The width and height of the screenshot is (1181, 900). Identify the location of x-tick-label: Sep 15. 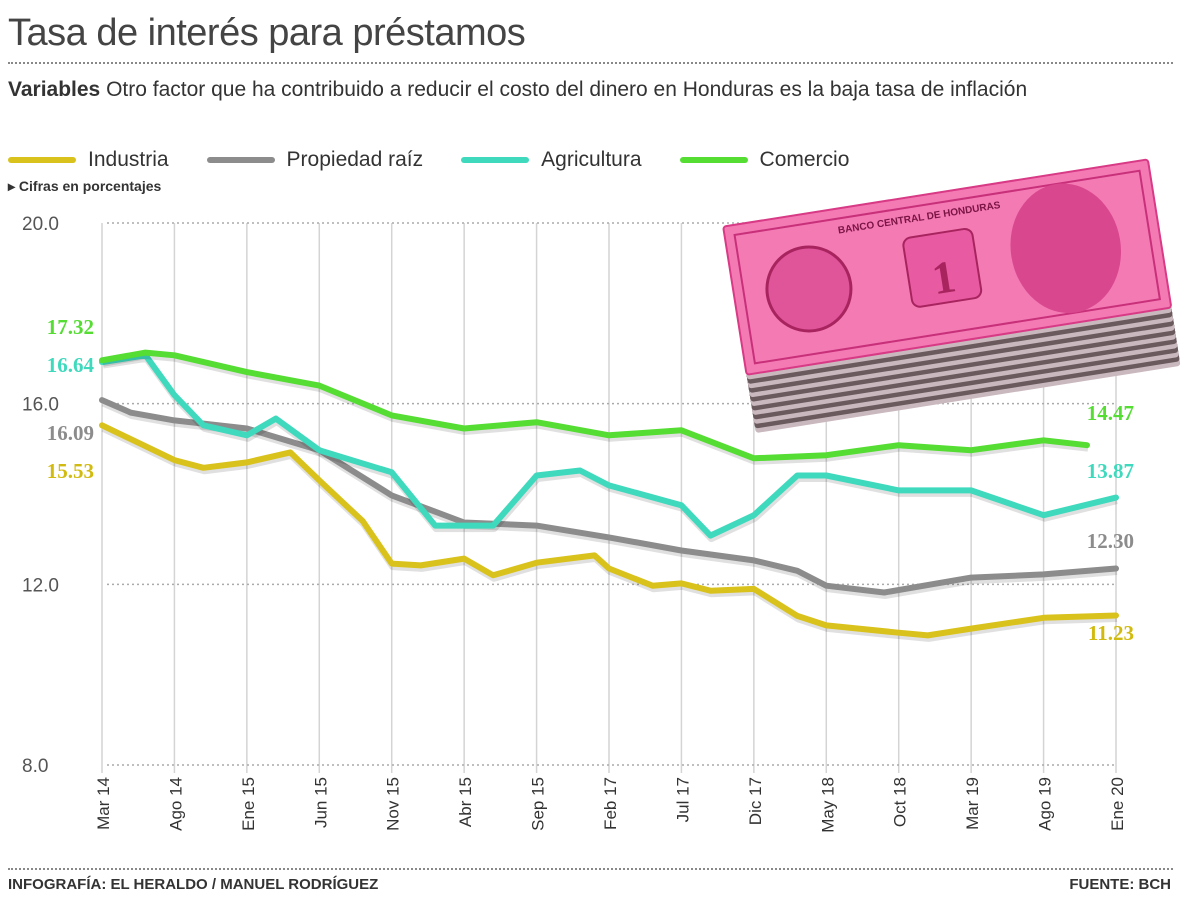
(538, 804).